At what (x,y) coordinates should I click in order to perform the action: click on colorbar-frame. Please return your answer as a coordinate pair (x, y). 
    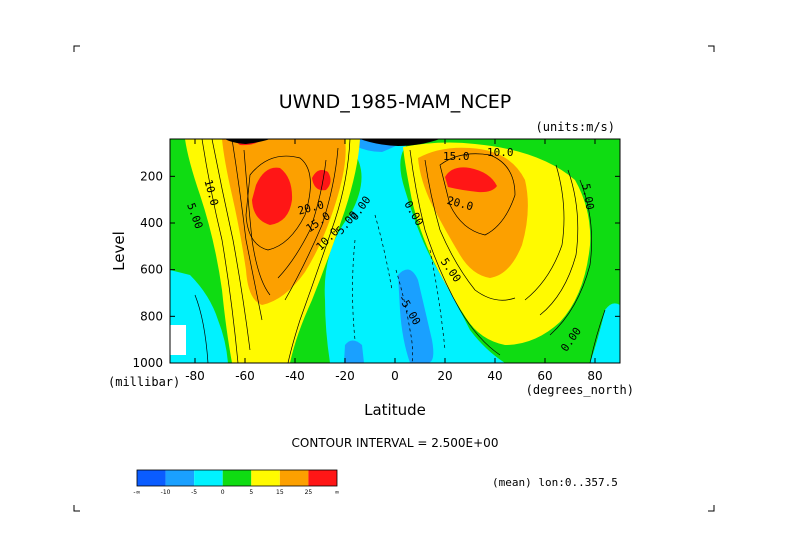
    Looking at the image, I should click on (237, 478).